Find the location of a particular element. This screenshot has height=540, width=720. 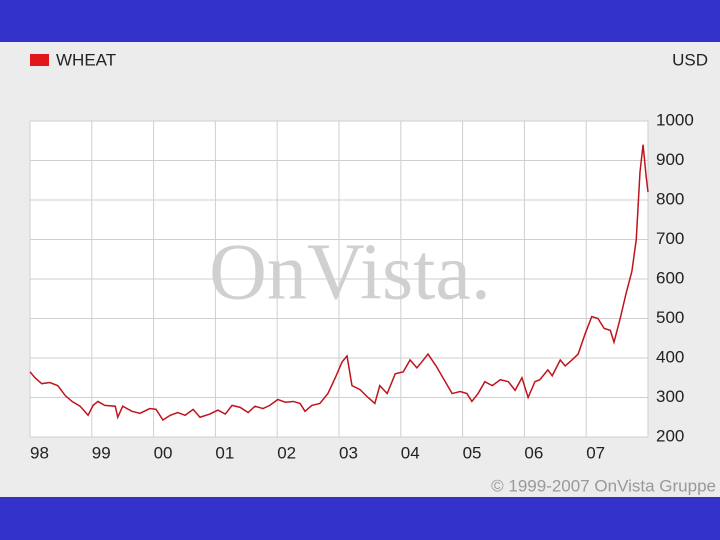

legend-label: WHEAT is located at coordinates (86, 59).